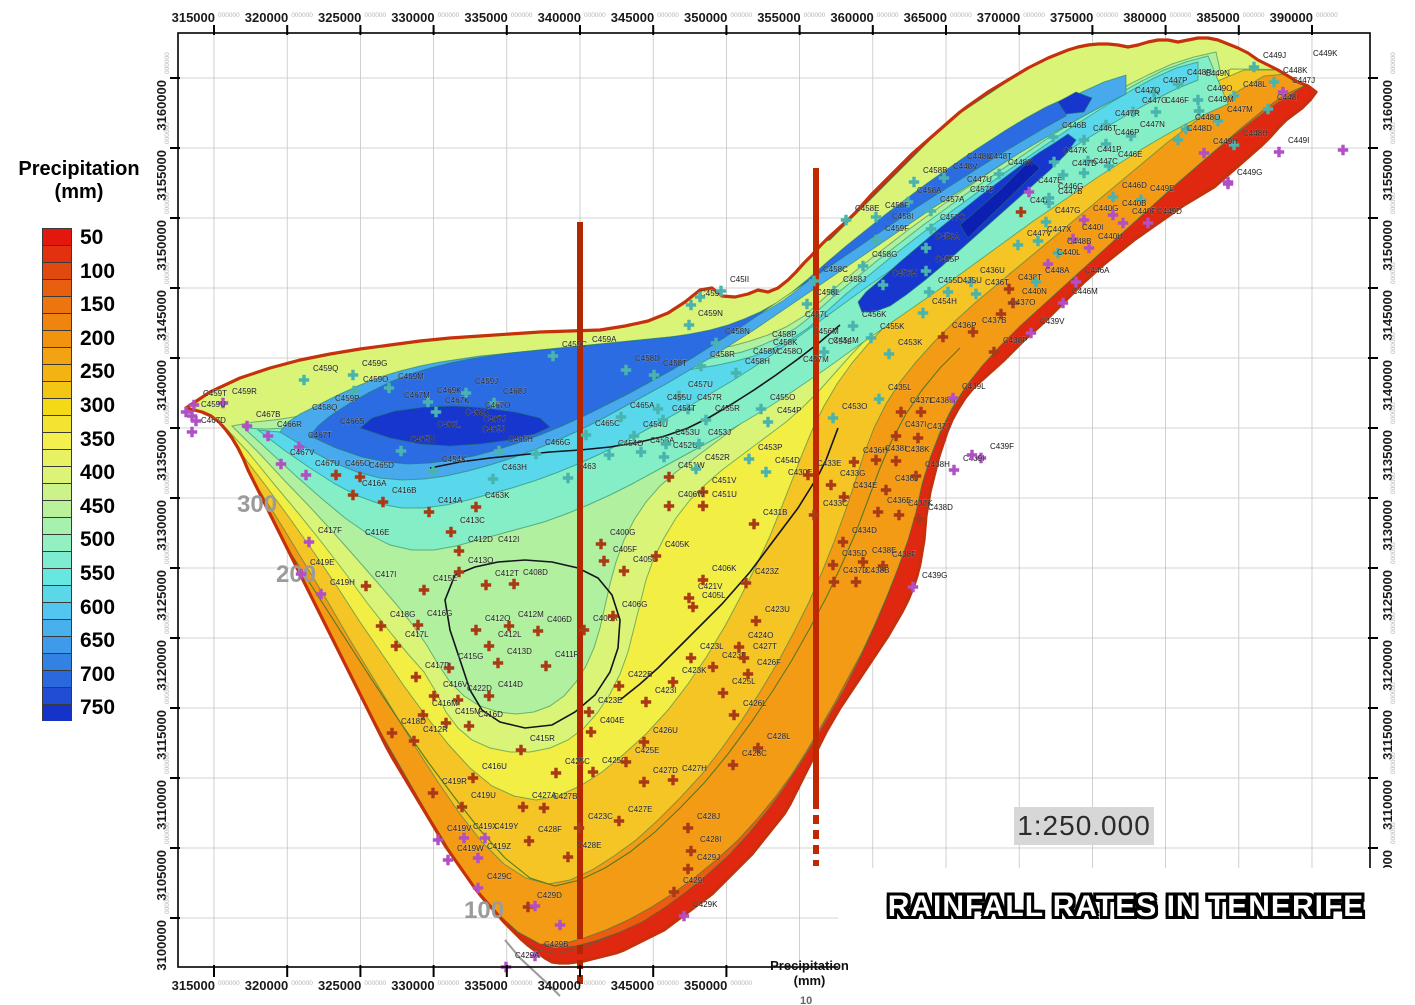  I want to click on station: C413C, so click(465, 527).